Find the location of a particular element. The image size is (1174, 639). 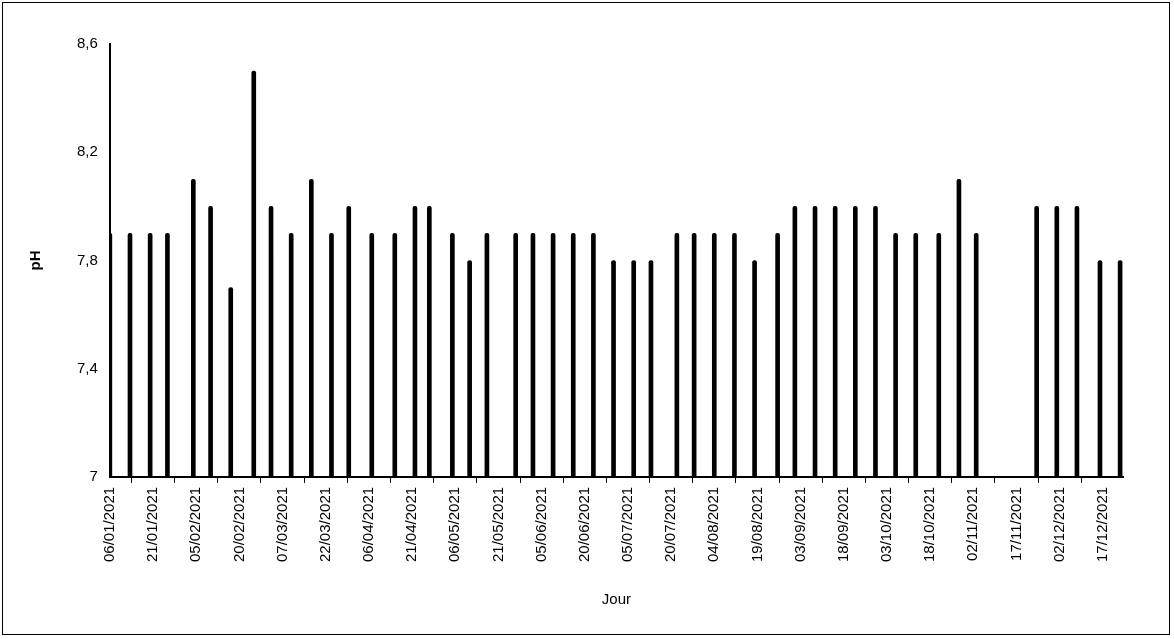

x-tick-label: 18/09/2021 is located at coordinates (842, 524).